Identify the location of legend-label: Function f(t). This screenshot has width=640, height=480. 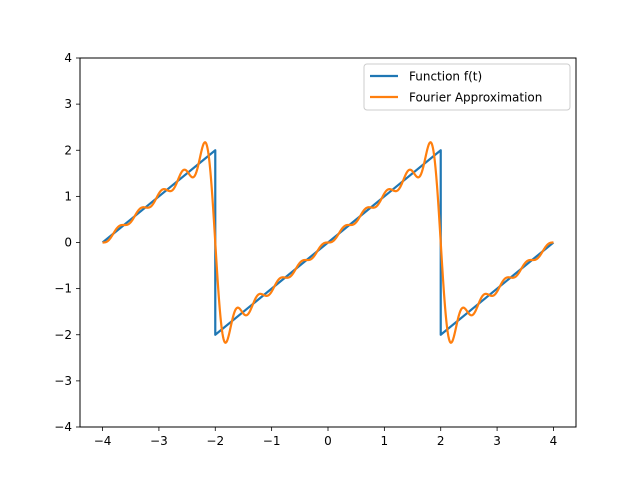
(445, 77).